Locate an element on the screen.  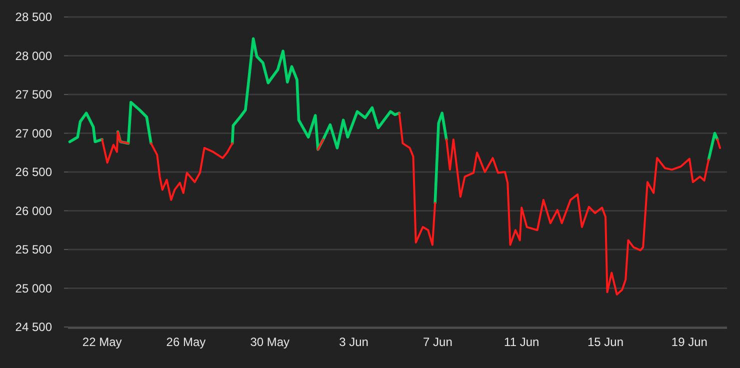
y-tick-label: 28 000 is located at coordinates (33, 55).